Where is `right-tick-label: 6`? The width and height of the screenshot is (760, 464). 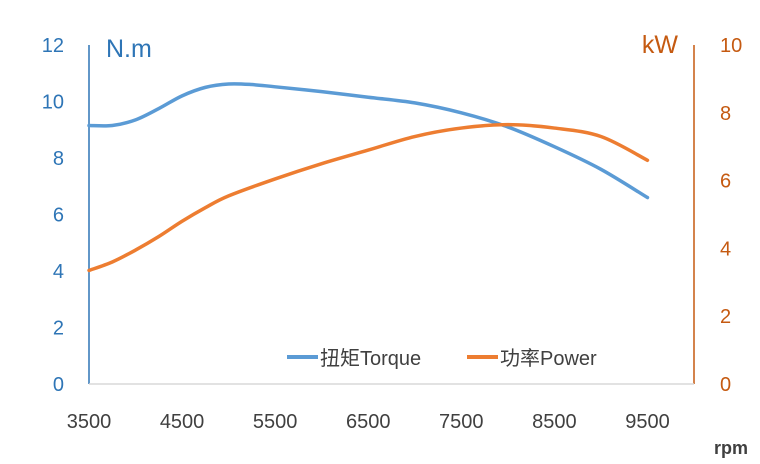
right-tick-label: 6 is located at coordinates (725, 182).